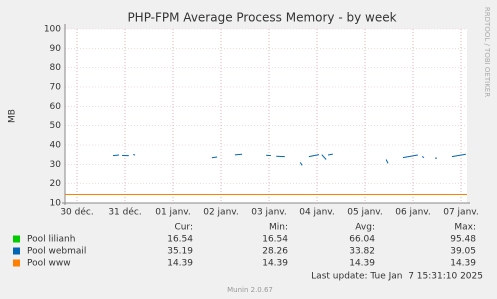 The height and width of the screenshot is (299, 497). Describe the element at coordinates (269, 213) in the screenshot. I see `x-tick-label: 03 janv.` at that location.